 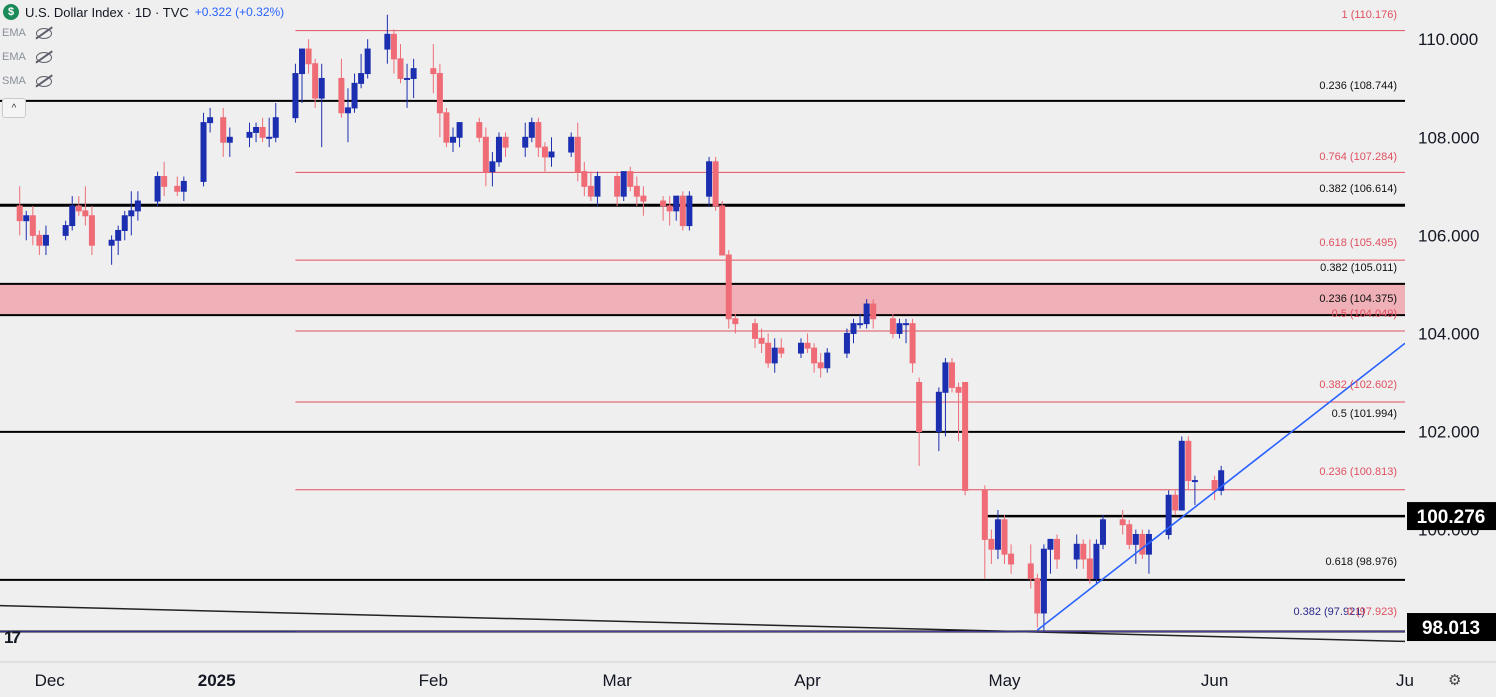 I want to click on collapse-legend-button: ^, so click(x=14, y=108).